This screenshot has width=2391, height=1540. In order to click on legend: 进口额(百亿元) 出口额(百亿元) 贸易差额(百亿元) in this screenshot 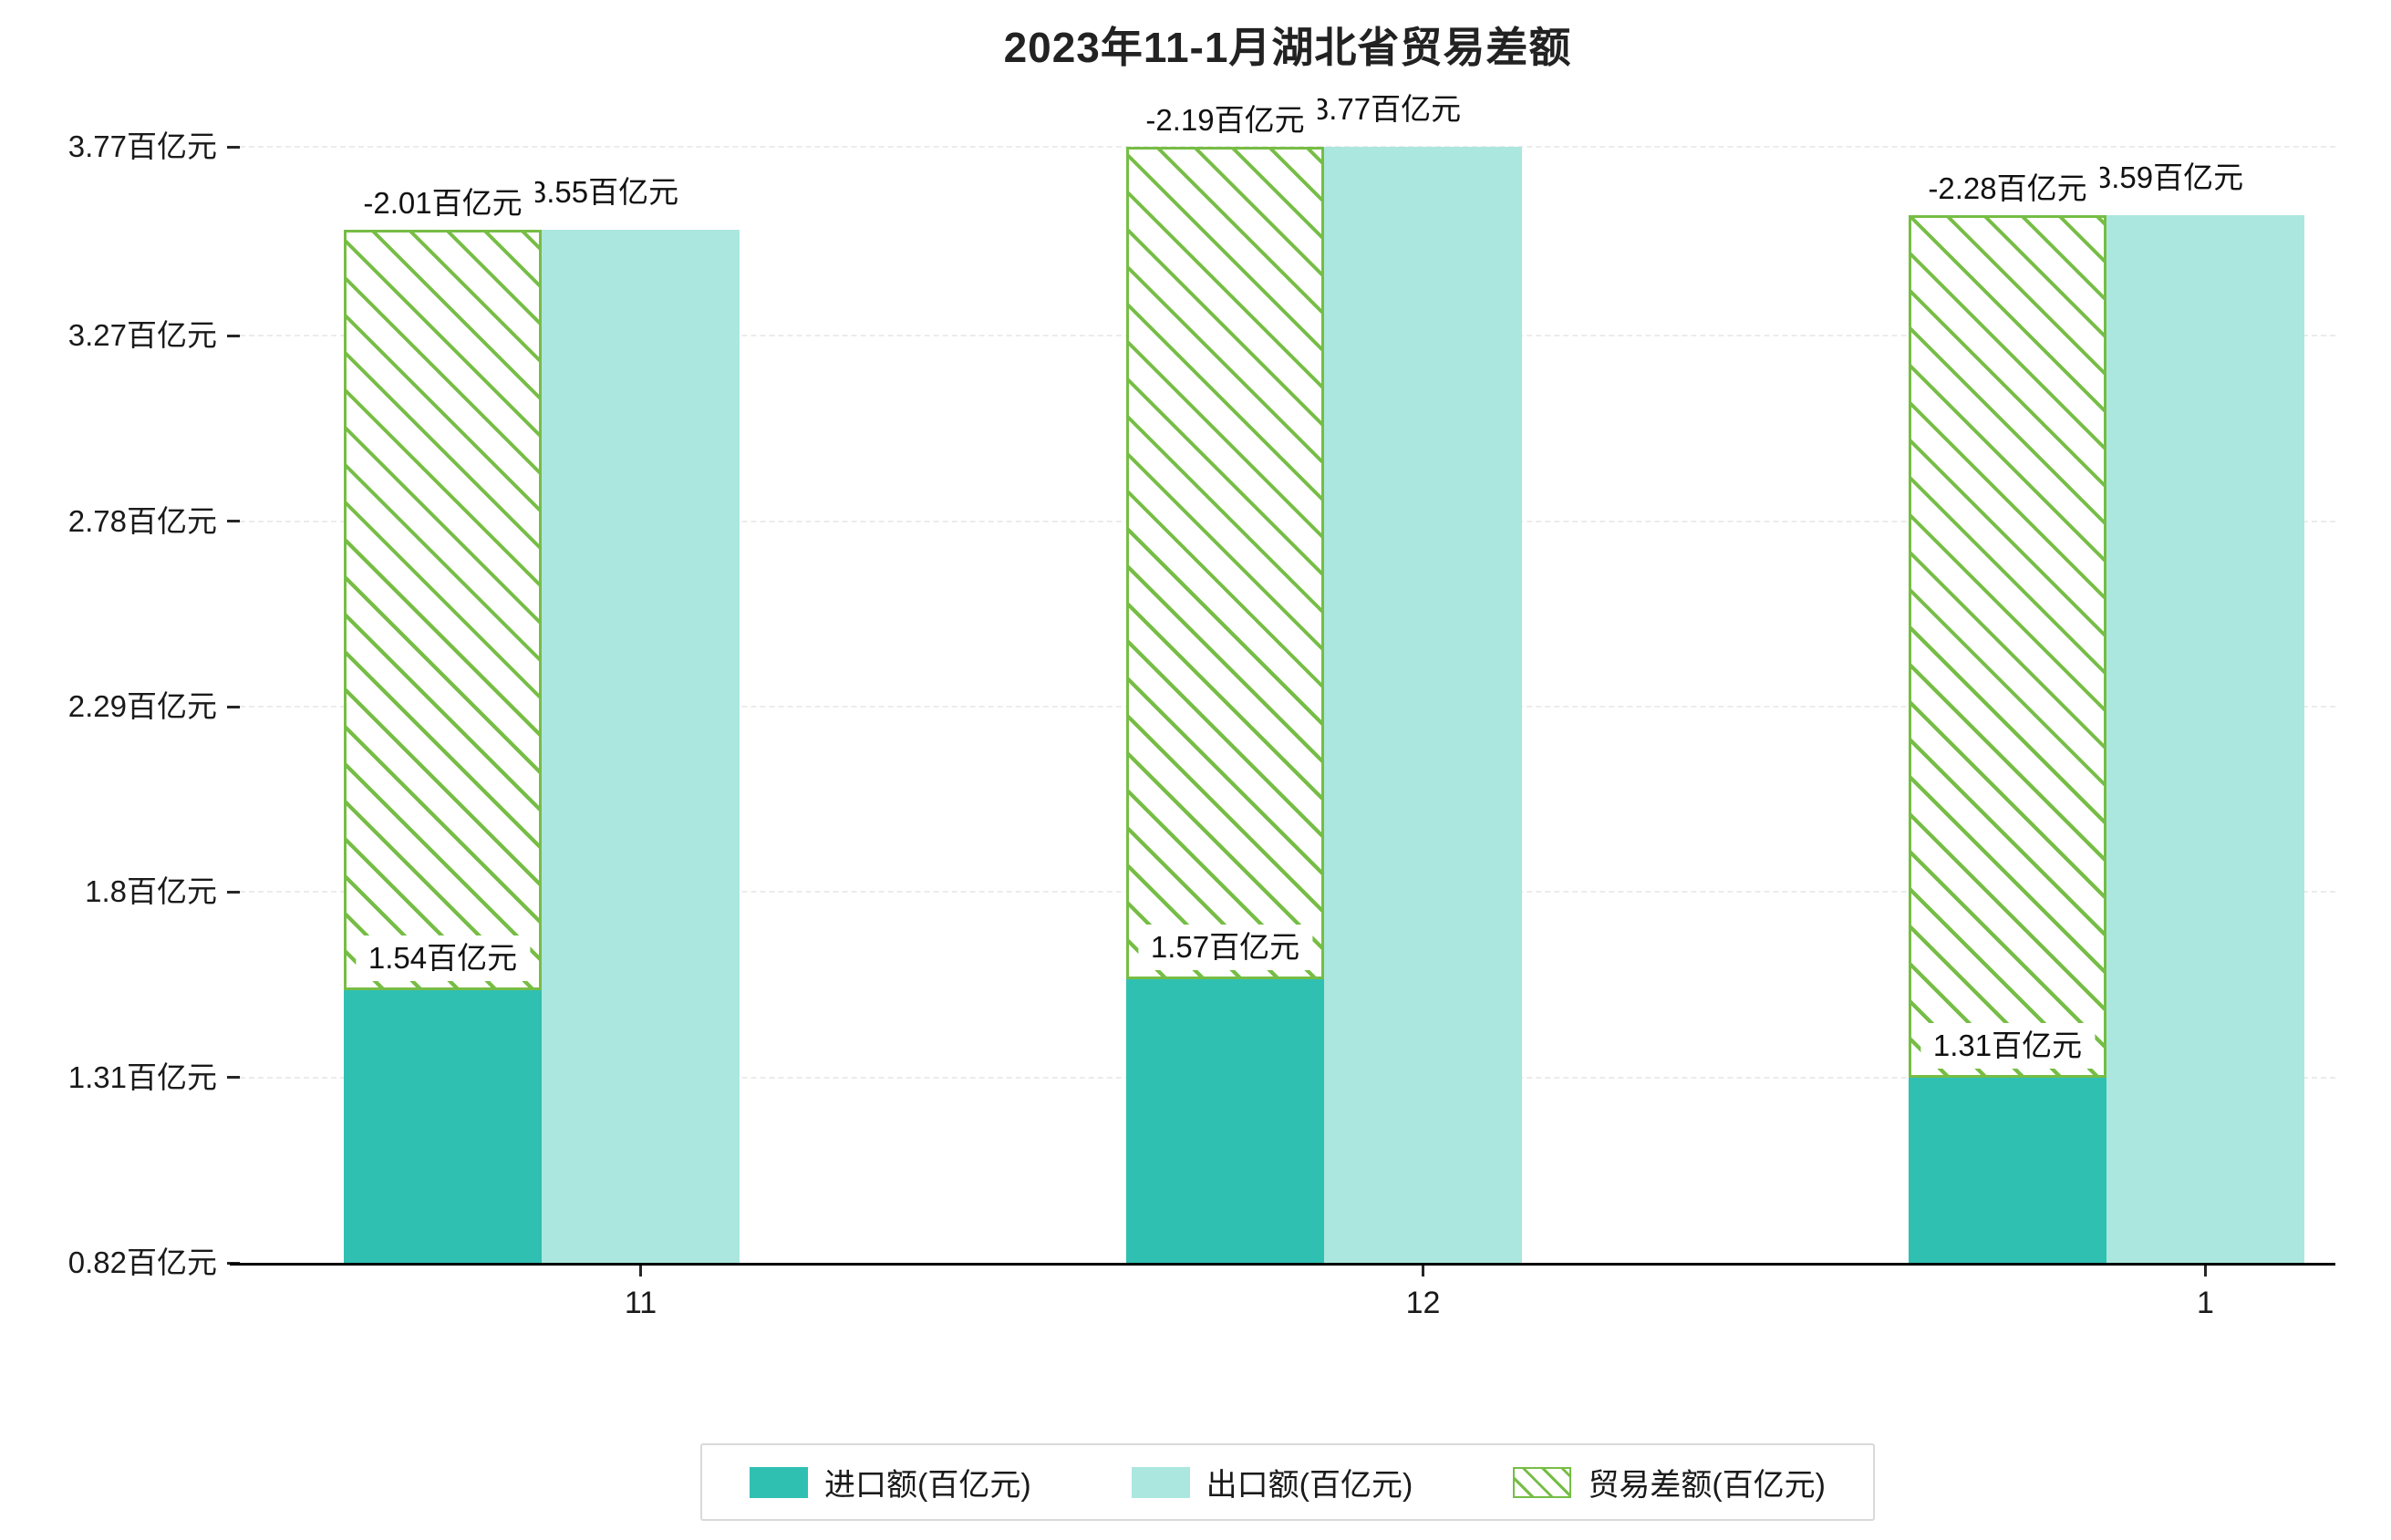, I will do `click(1287, 1482)`.